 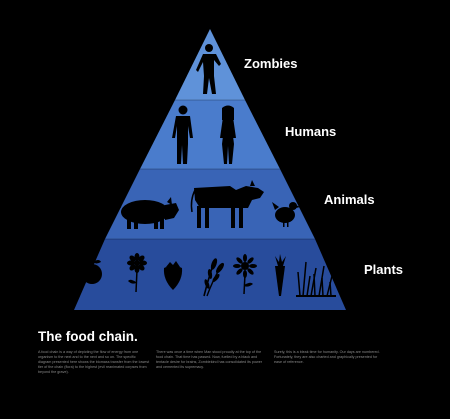 What do you see at coordinates (214, 277) in the screenshot?
I see `wheat-icon` at bounding box center [214, 277].